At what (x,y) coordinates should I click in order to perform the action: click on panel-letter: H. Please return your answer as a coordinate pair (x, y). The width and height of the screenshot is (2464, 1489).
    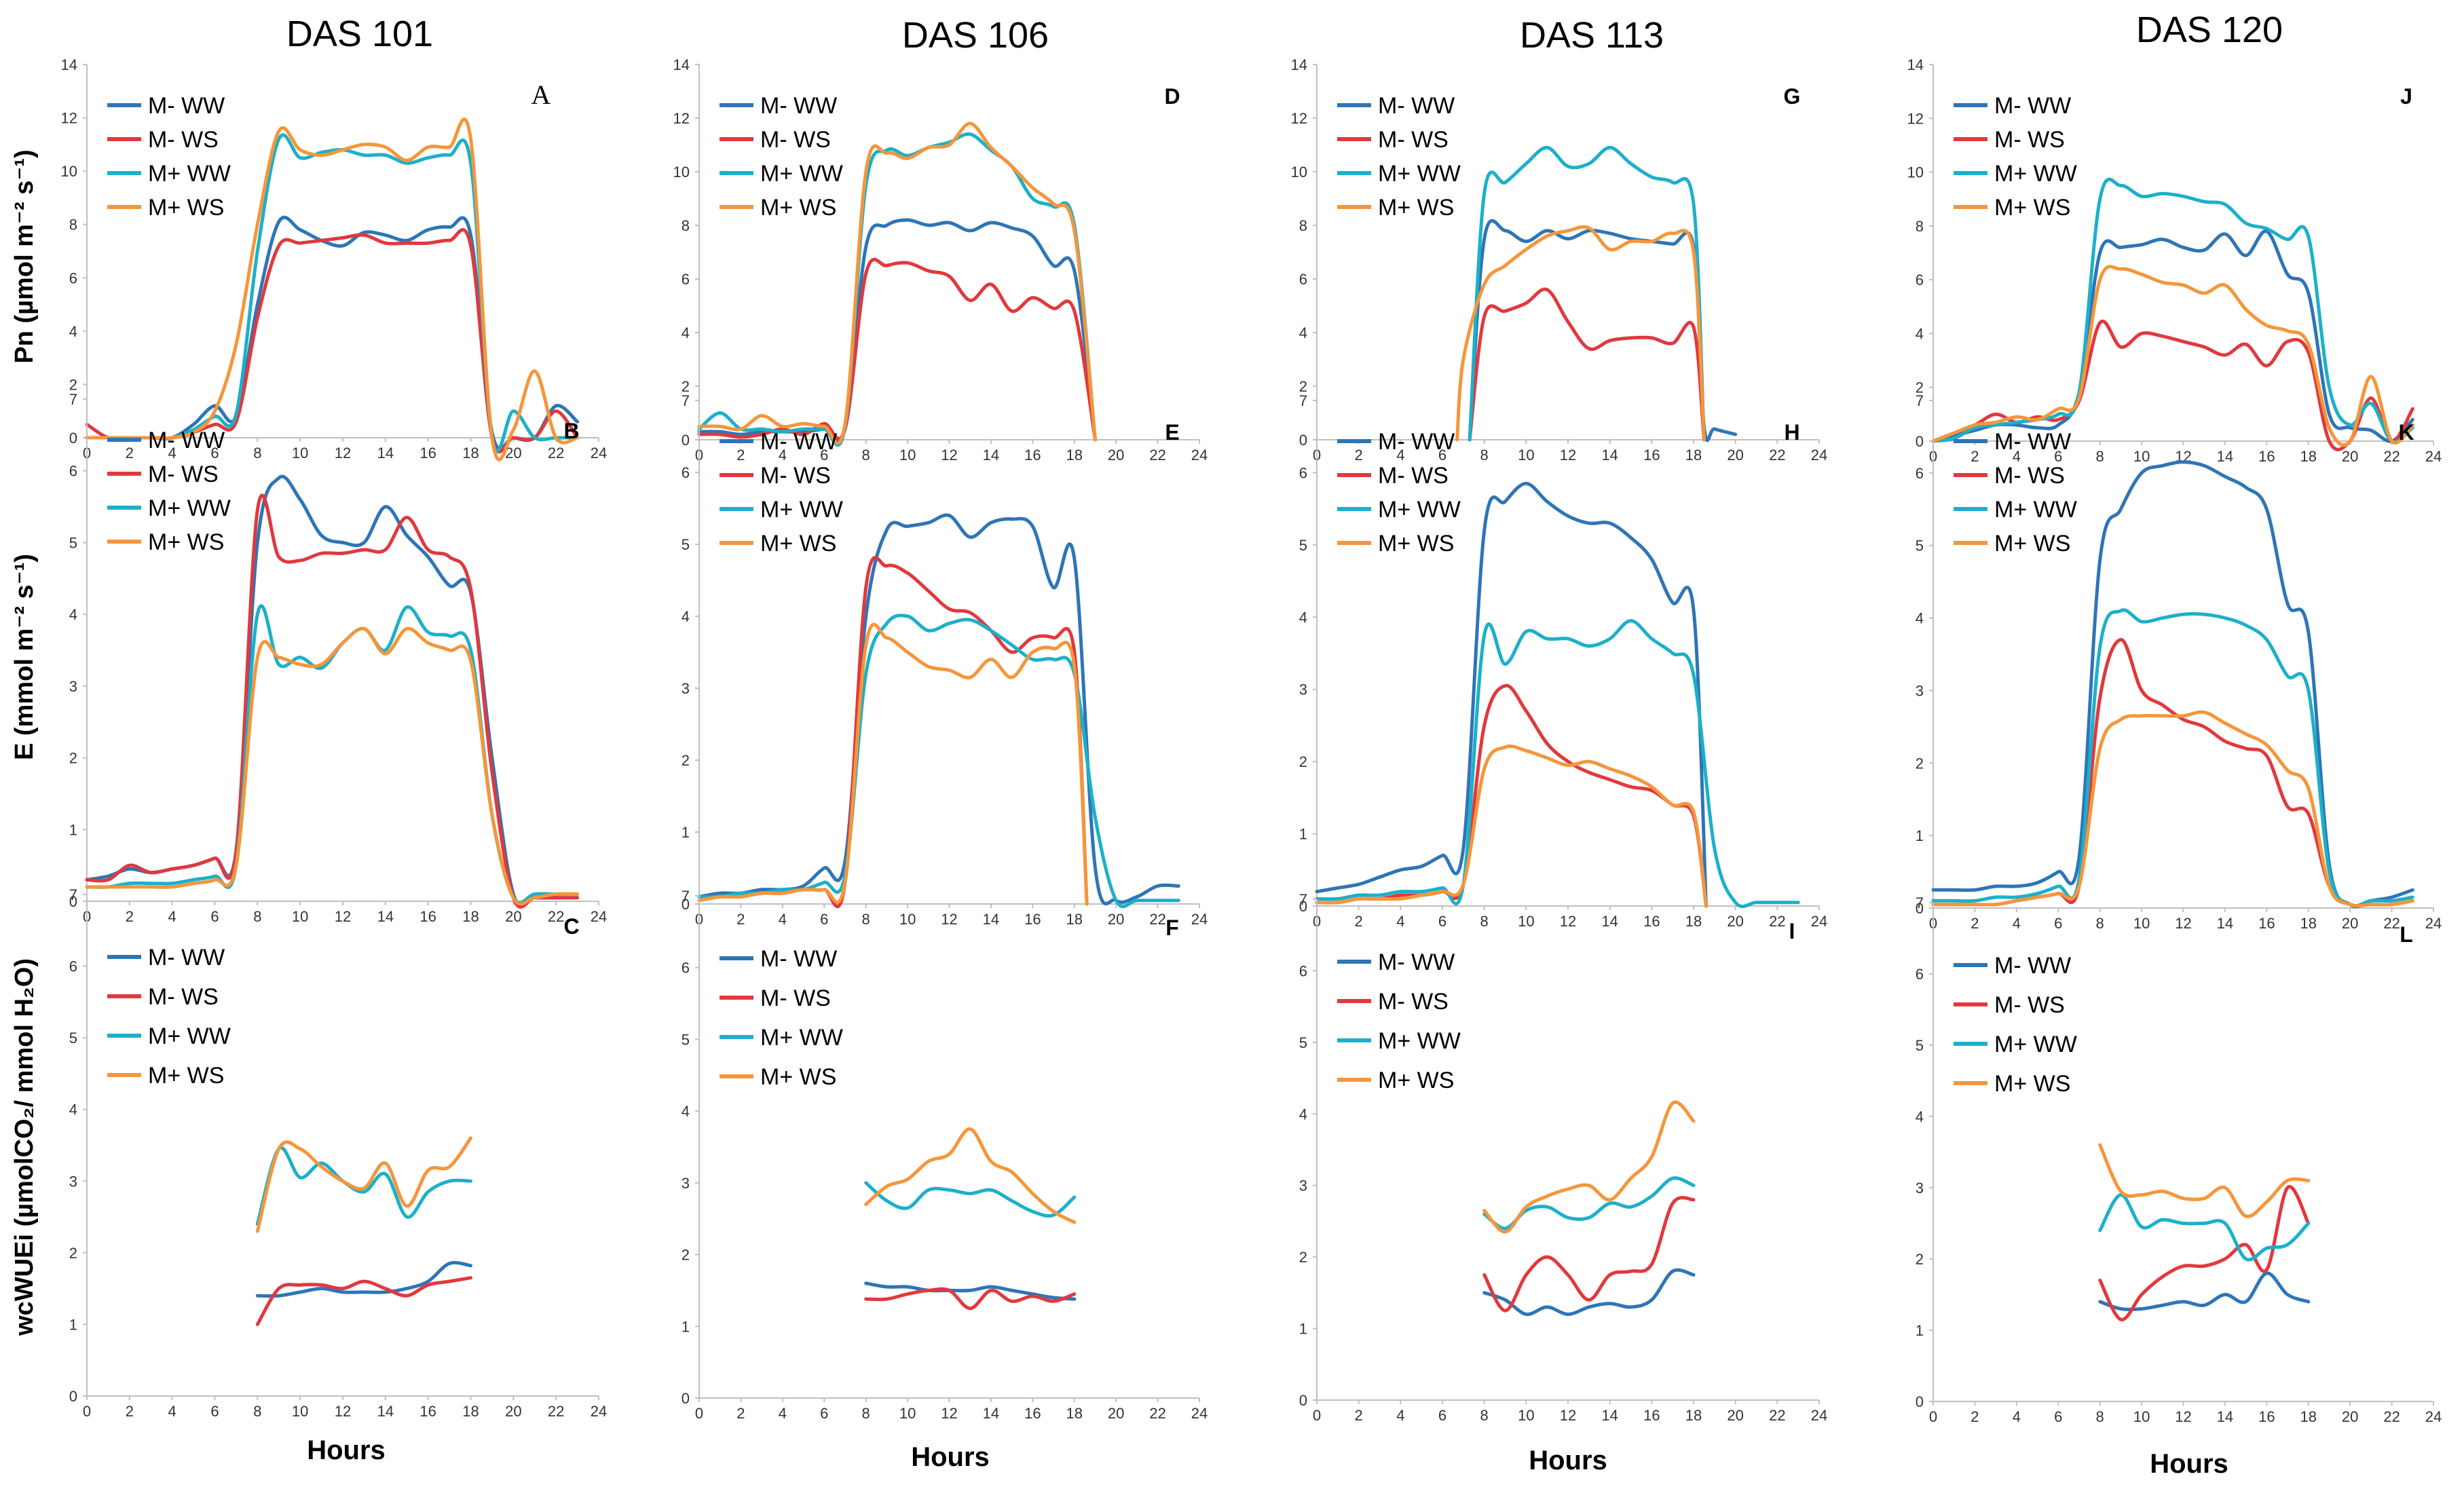
    Looking at the image, I should click on (1792, 432).